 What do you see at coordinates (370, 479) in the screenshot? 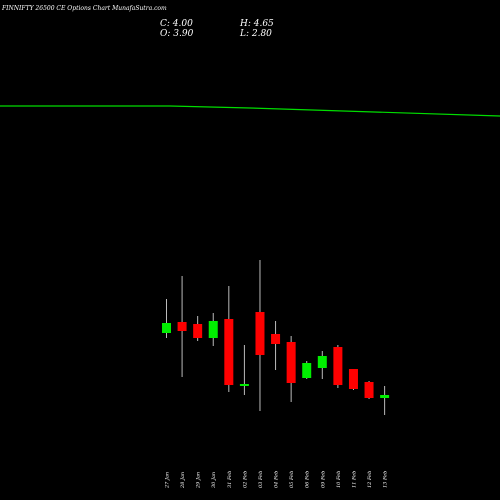
I see `x-tick-label: 12 Feb` at bounding box center [370, 479].